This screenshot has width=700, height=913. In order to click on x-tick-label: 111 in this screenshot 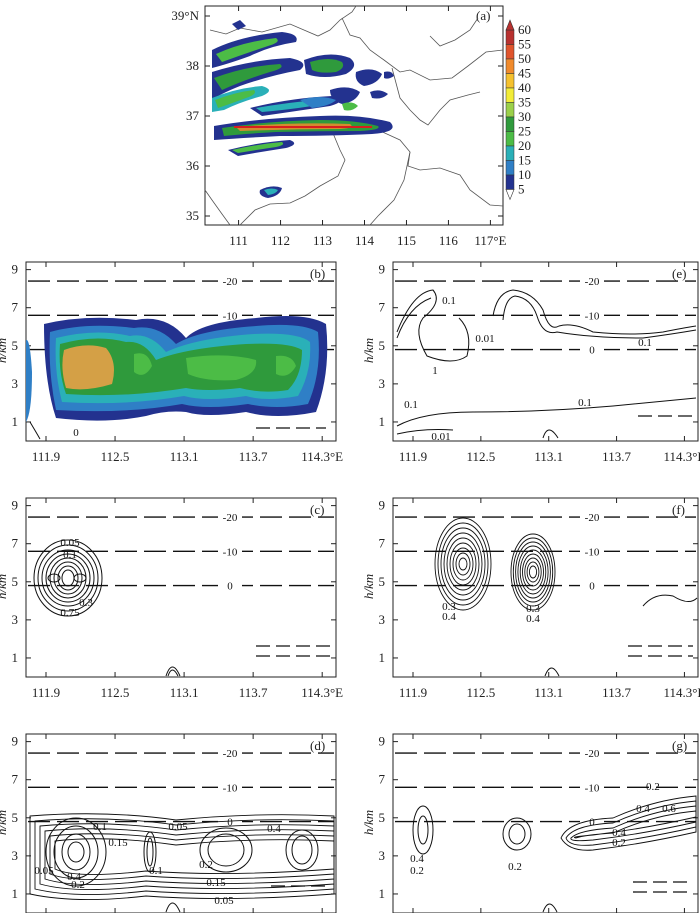, I will do `click(238, 240)`.